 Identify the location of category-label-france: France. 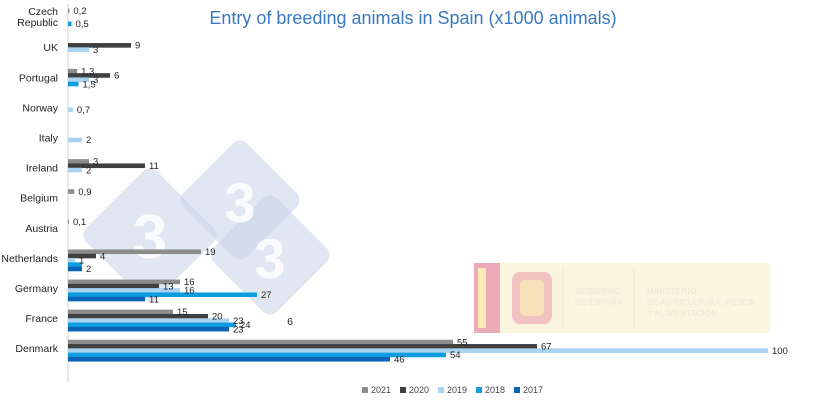
(41, 319).